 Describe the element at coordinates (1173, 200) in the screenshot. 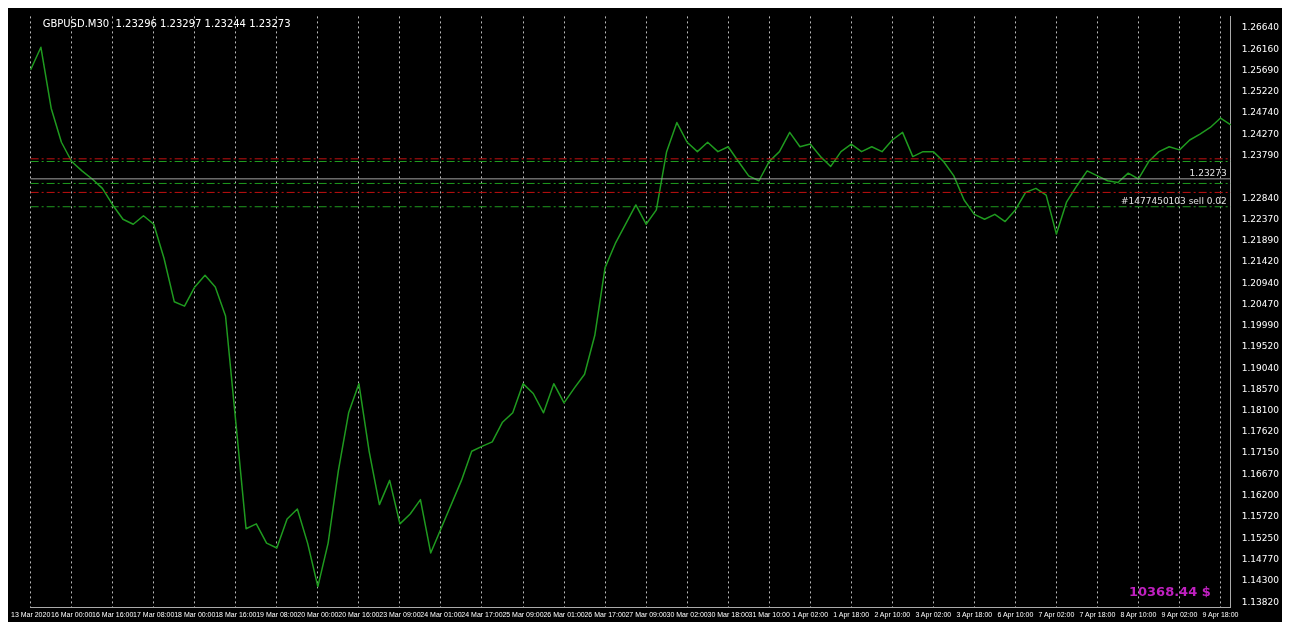

I see `ref-line-label: #1477450103 sell 0.02` at that location.